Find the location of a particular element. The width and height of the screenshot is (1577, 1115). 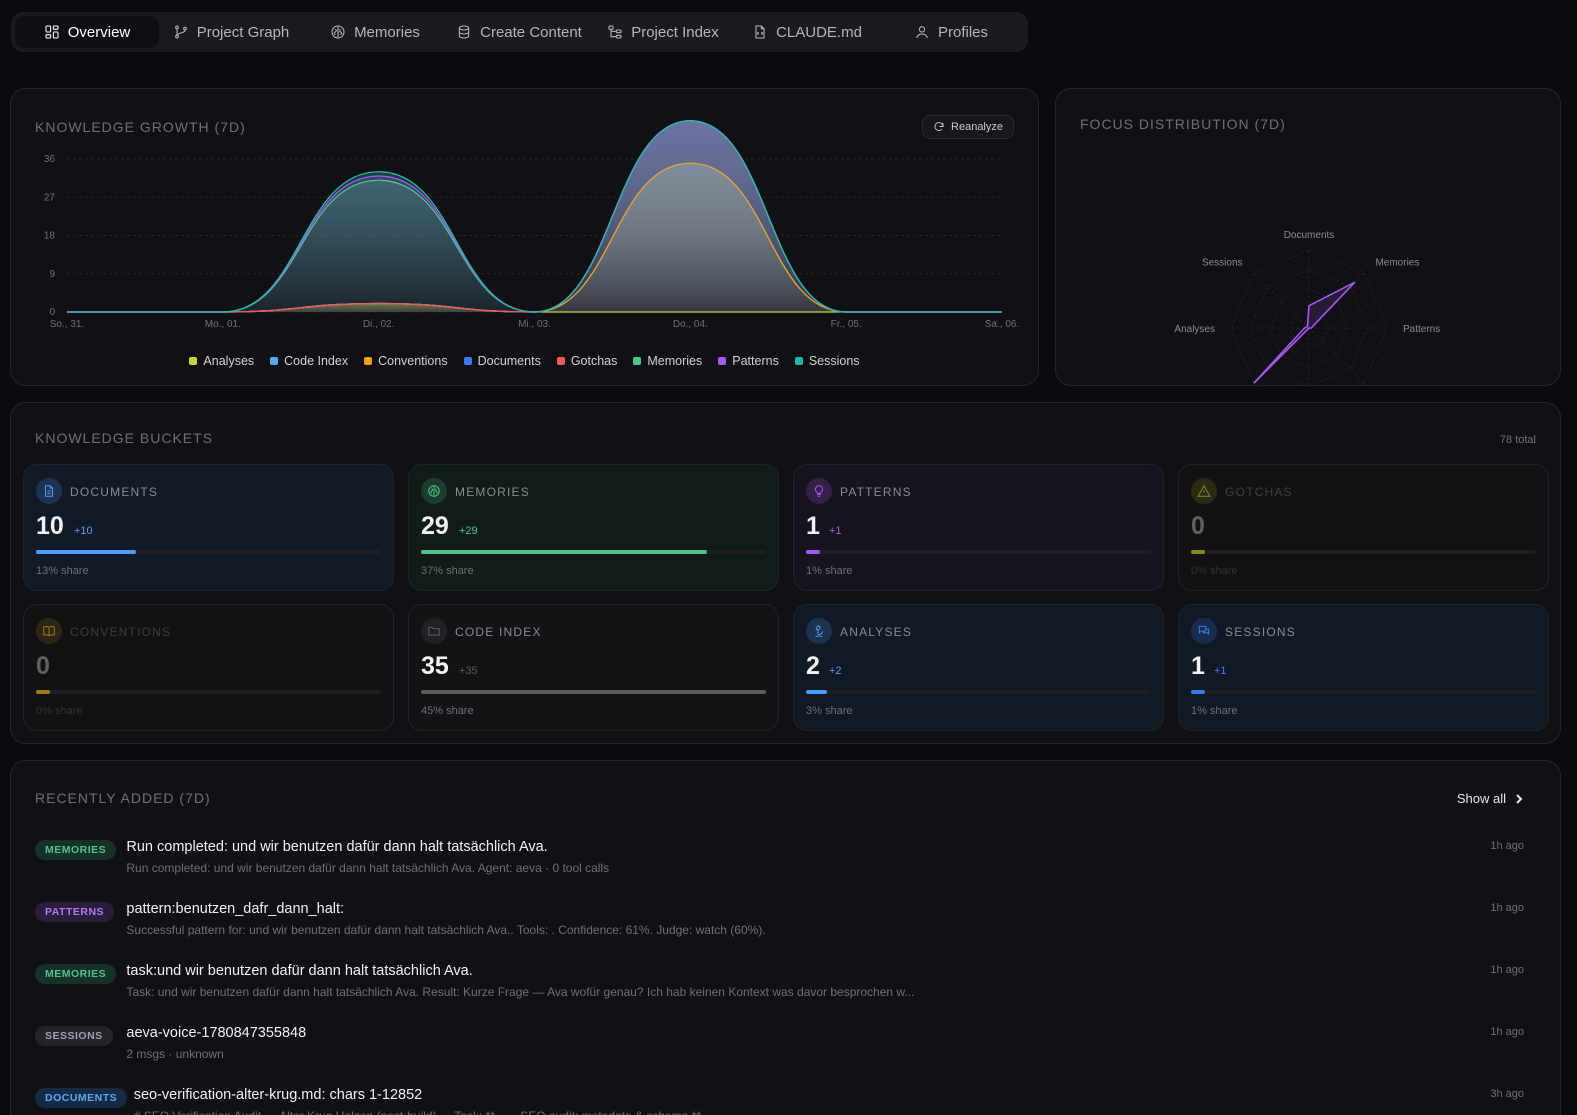

show-all-button: Show all is located at coordinates (1490, 798).